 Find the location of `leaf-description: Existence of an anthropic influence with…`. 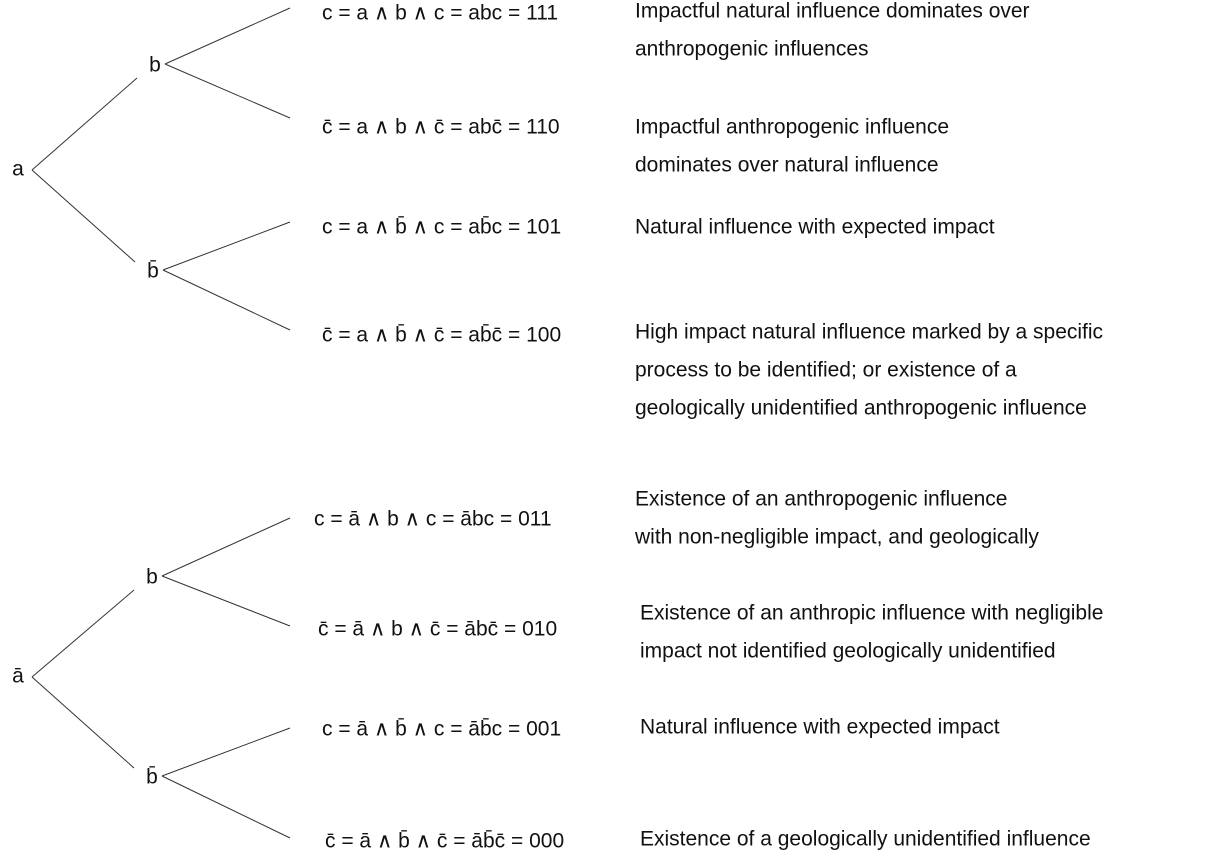

leaf-description: Existence of an anthropic influence with… is located at coordinates (871, 613).